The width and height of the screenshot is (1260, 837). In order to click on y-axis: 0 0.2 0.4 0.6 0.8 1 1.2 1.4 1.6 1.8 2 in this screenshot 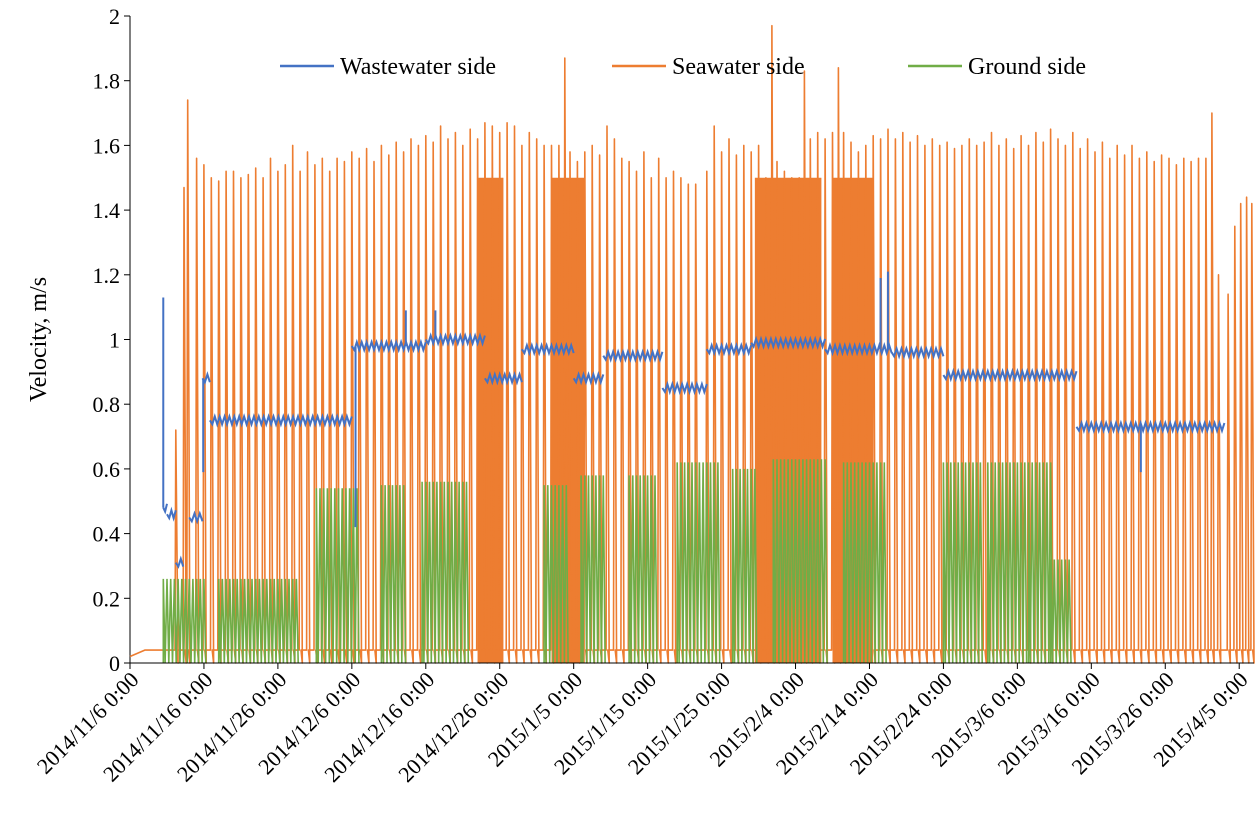, I will do `click(112, 340)`.